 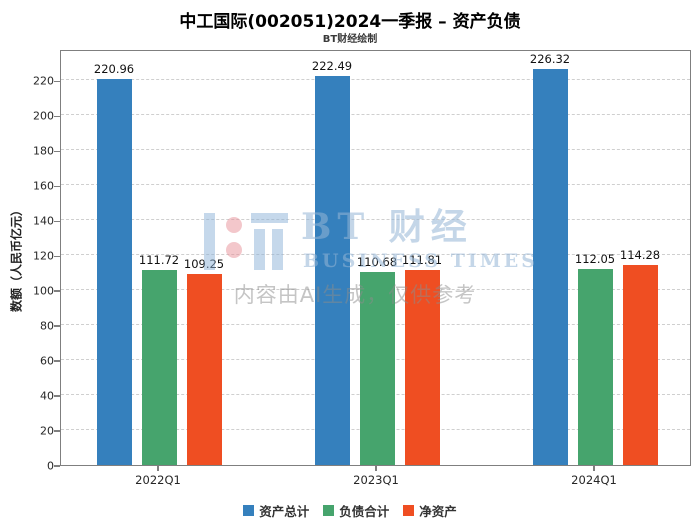 What do you see at coordinates (47, 431) in the screenshot?
I see `y-tick-label: 20` at bounding box center [47, 431].